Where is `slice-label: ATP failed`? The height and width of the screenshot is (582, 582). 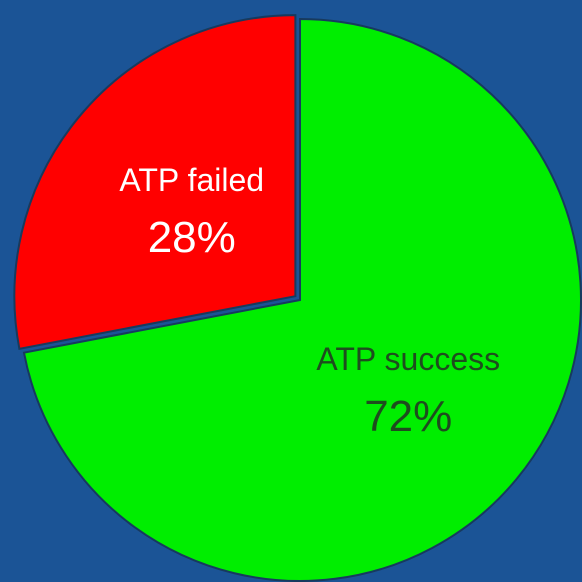
slice-label: ATP failed is located at coordinates (191, 180).